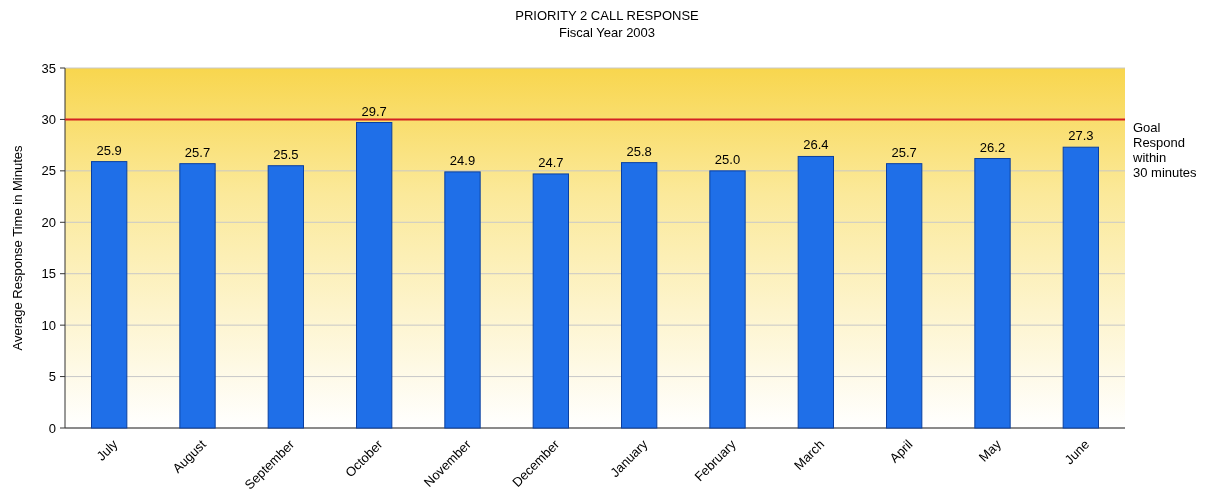  What do you see at coordinates (1081, 136) in the screenshot?
I see `data-label: 27.3` at bounding box center [1081, 136].